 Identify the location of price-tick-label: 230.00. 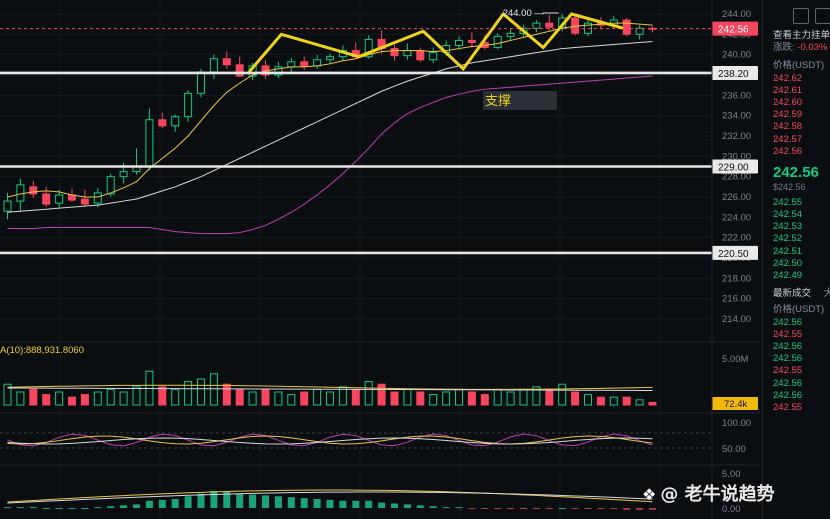
(736, 156).